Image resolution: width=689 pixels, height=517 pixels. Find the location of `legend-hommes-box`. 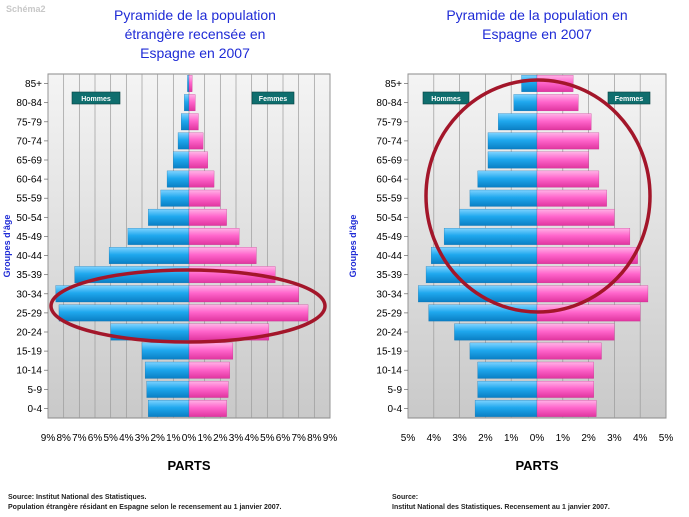

legend-hommes-box is located at coordinates (446, 98).